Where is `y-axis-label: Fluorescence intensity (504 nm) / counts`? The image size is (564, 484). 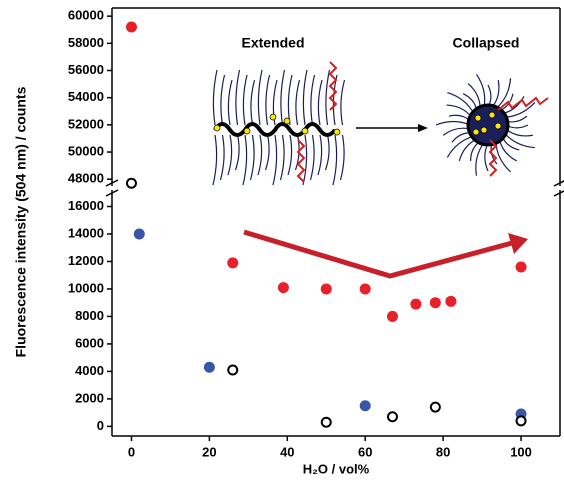
y-axis-label: Fluorescence intensity (504 nm) / counts is located at coordinates (21, 221).